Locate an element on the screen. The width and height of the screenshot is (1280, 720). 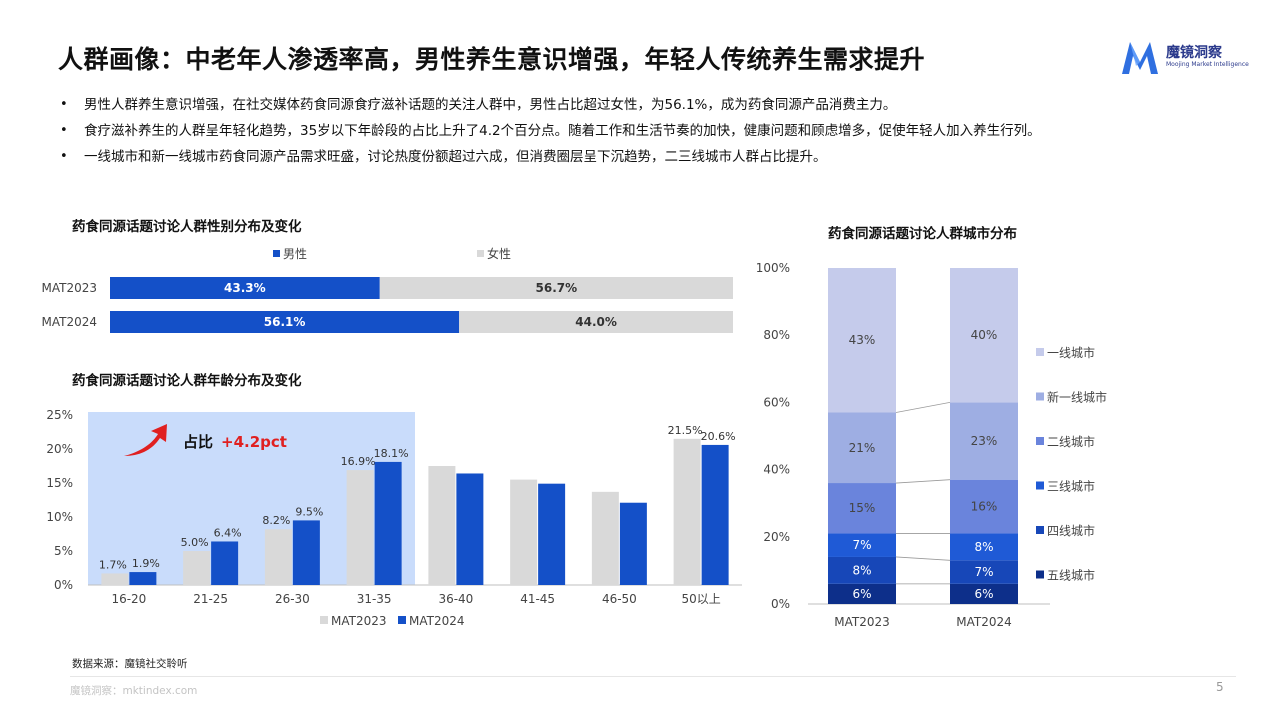
footer-divider is located at coordinates (653, 676).